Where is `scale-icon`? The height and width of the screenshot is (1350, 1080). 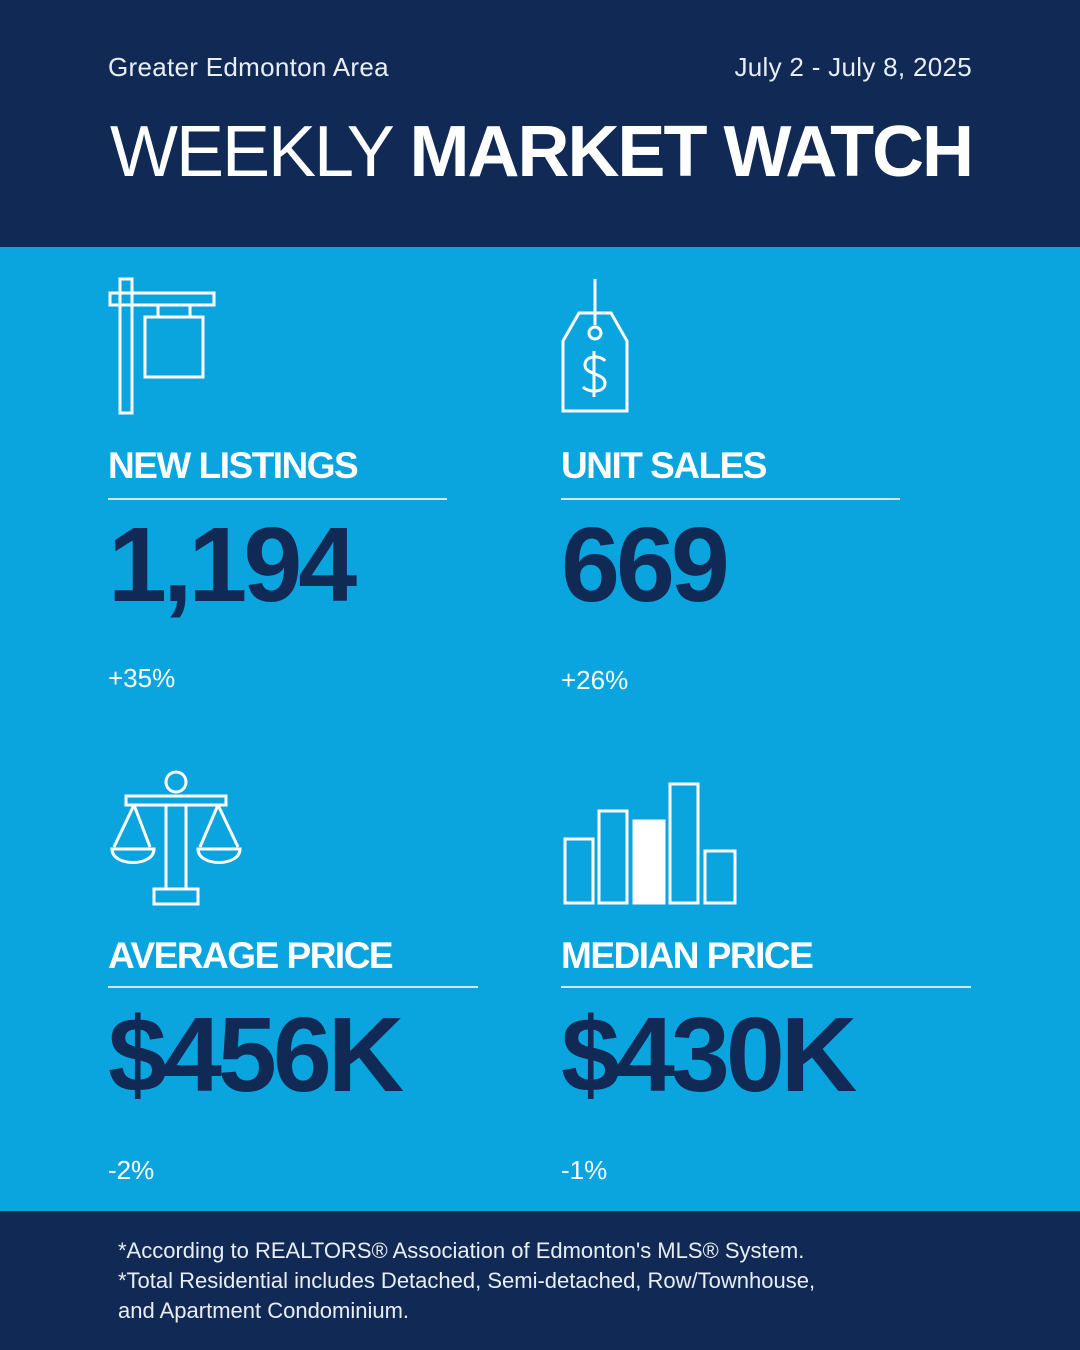 scale-icon is located at coordinates (176, 838).